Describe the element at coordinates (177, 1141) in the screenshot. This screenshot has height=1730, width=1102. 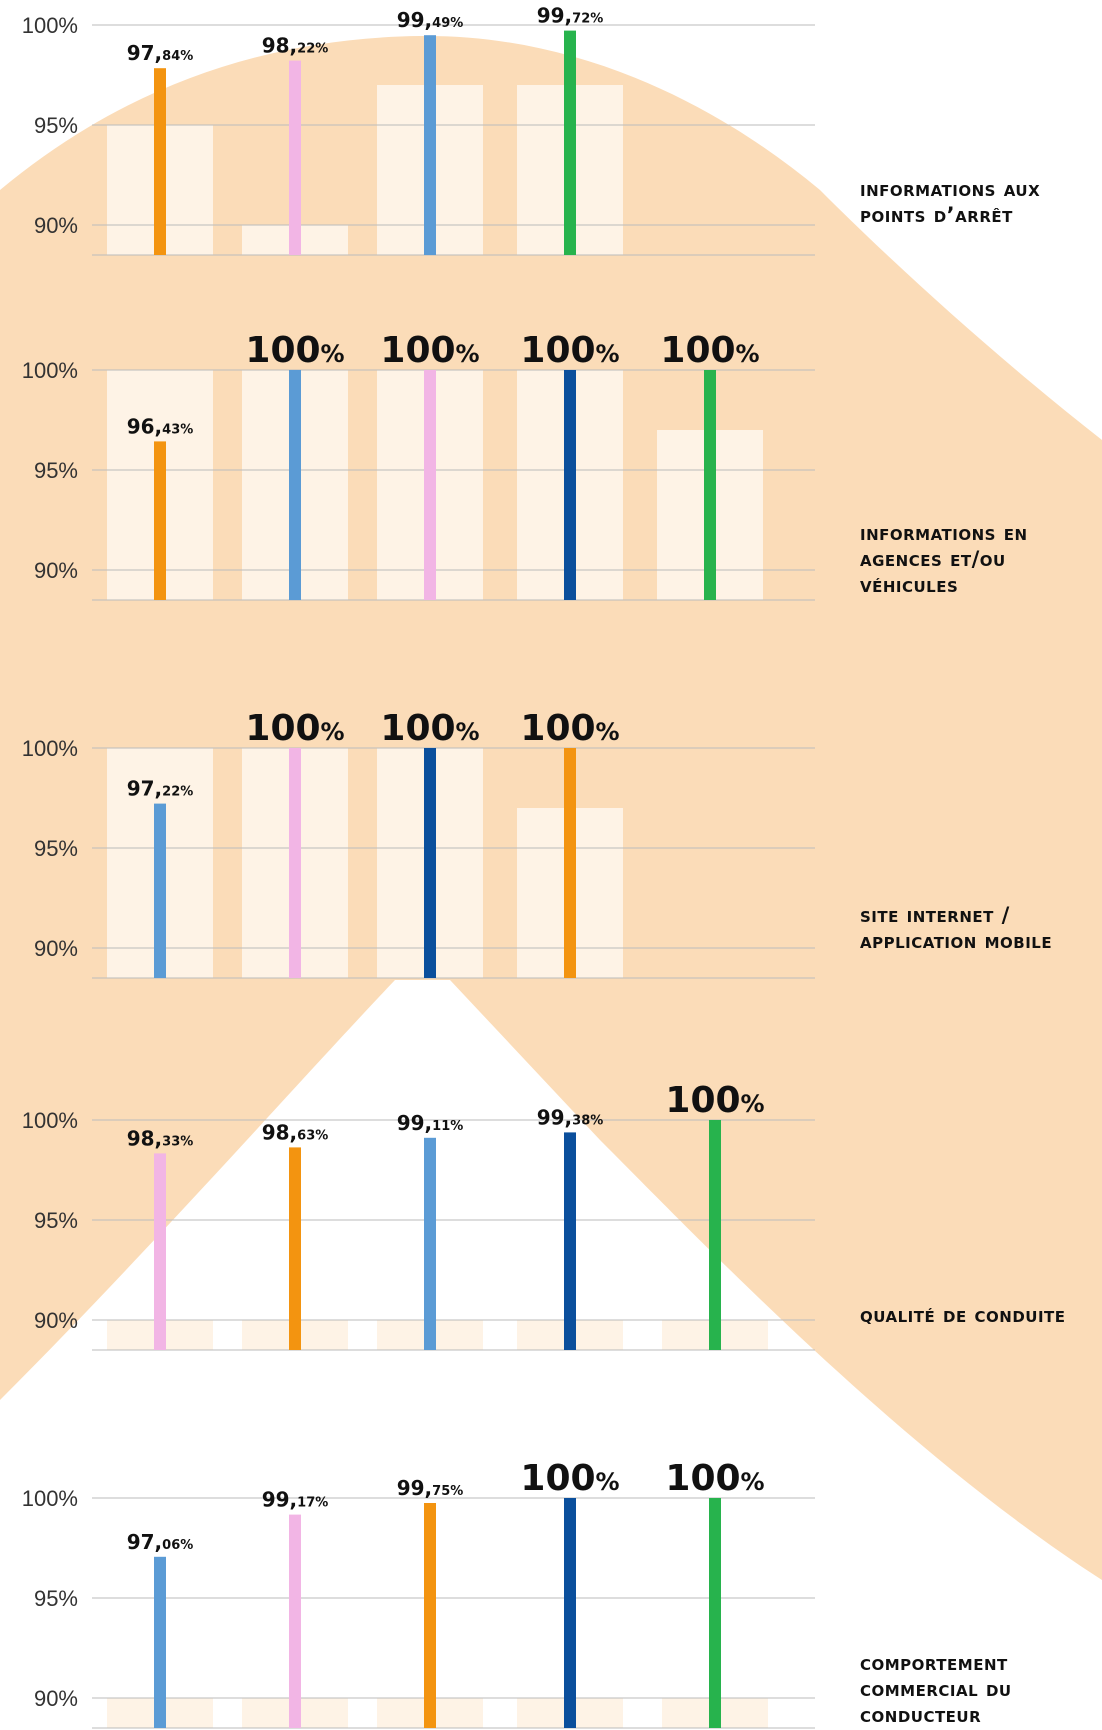
I see `value-label-decimal: 33%` at that location.